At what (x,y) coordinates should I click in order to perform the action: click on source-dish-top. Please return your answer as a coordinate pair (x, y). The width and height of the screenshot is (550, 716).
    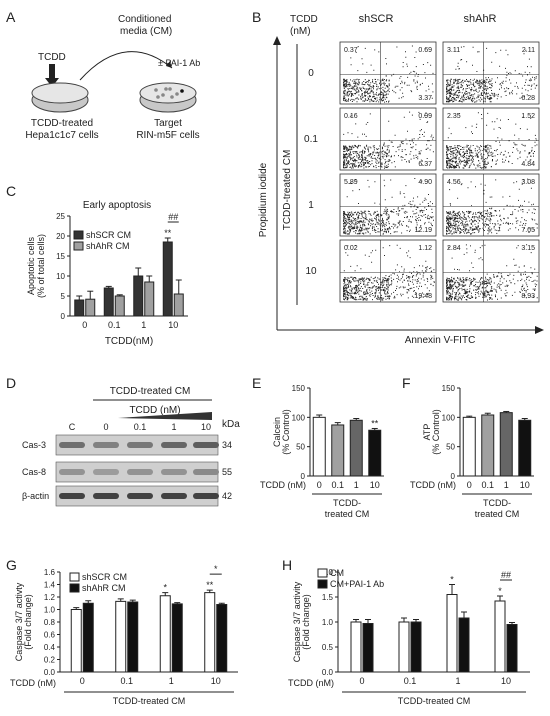
    Looking at the image, I should click on (60, 93).